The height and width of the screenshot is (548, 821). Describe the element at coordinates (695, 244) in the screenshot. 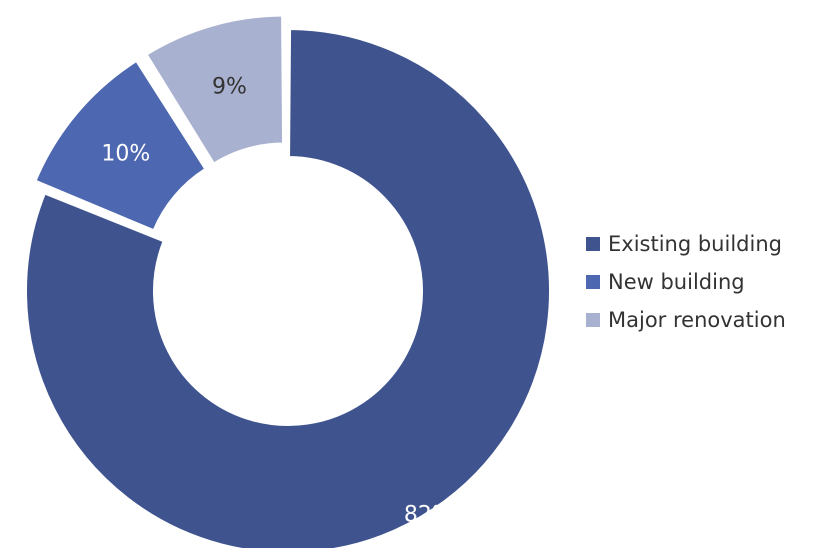

I see `legend-label-existing-building: Existing building` at that location.